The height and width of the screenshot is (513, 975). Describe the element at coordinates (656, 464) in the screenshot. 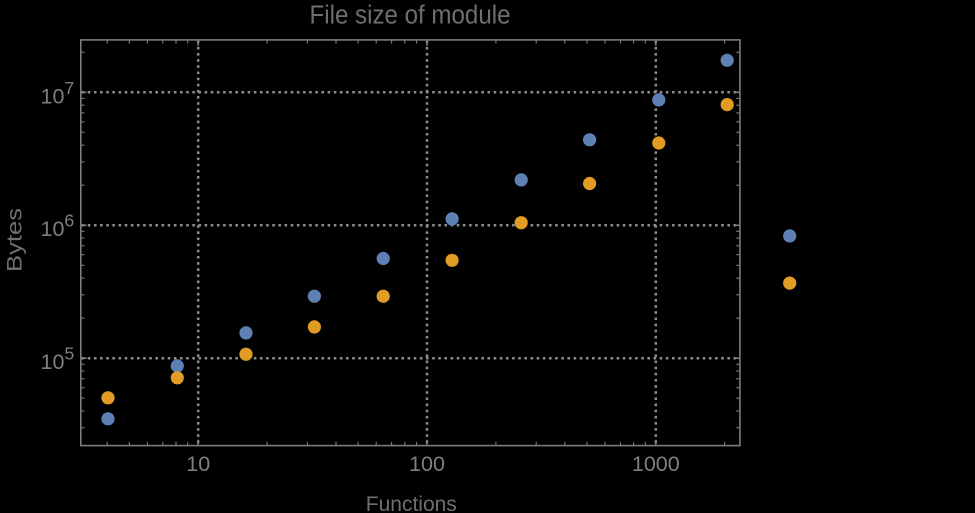

I see `svg-text: 1000` at that location.